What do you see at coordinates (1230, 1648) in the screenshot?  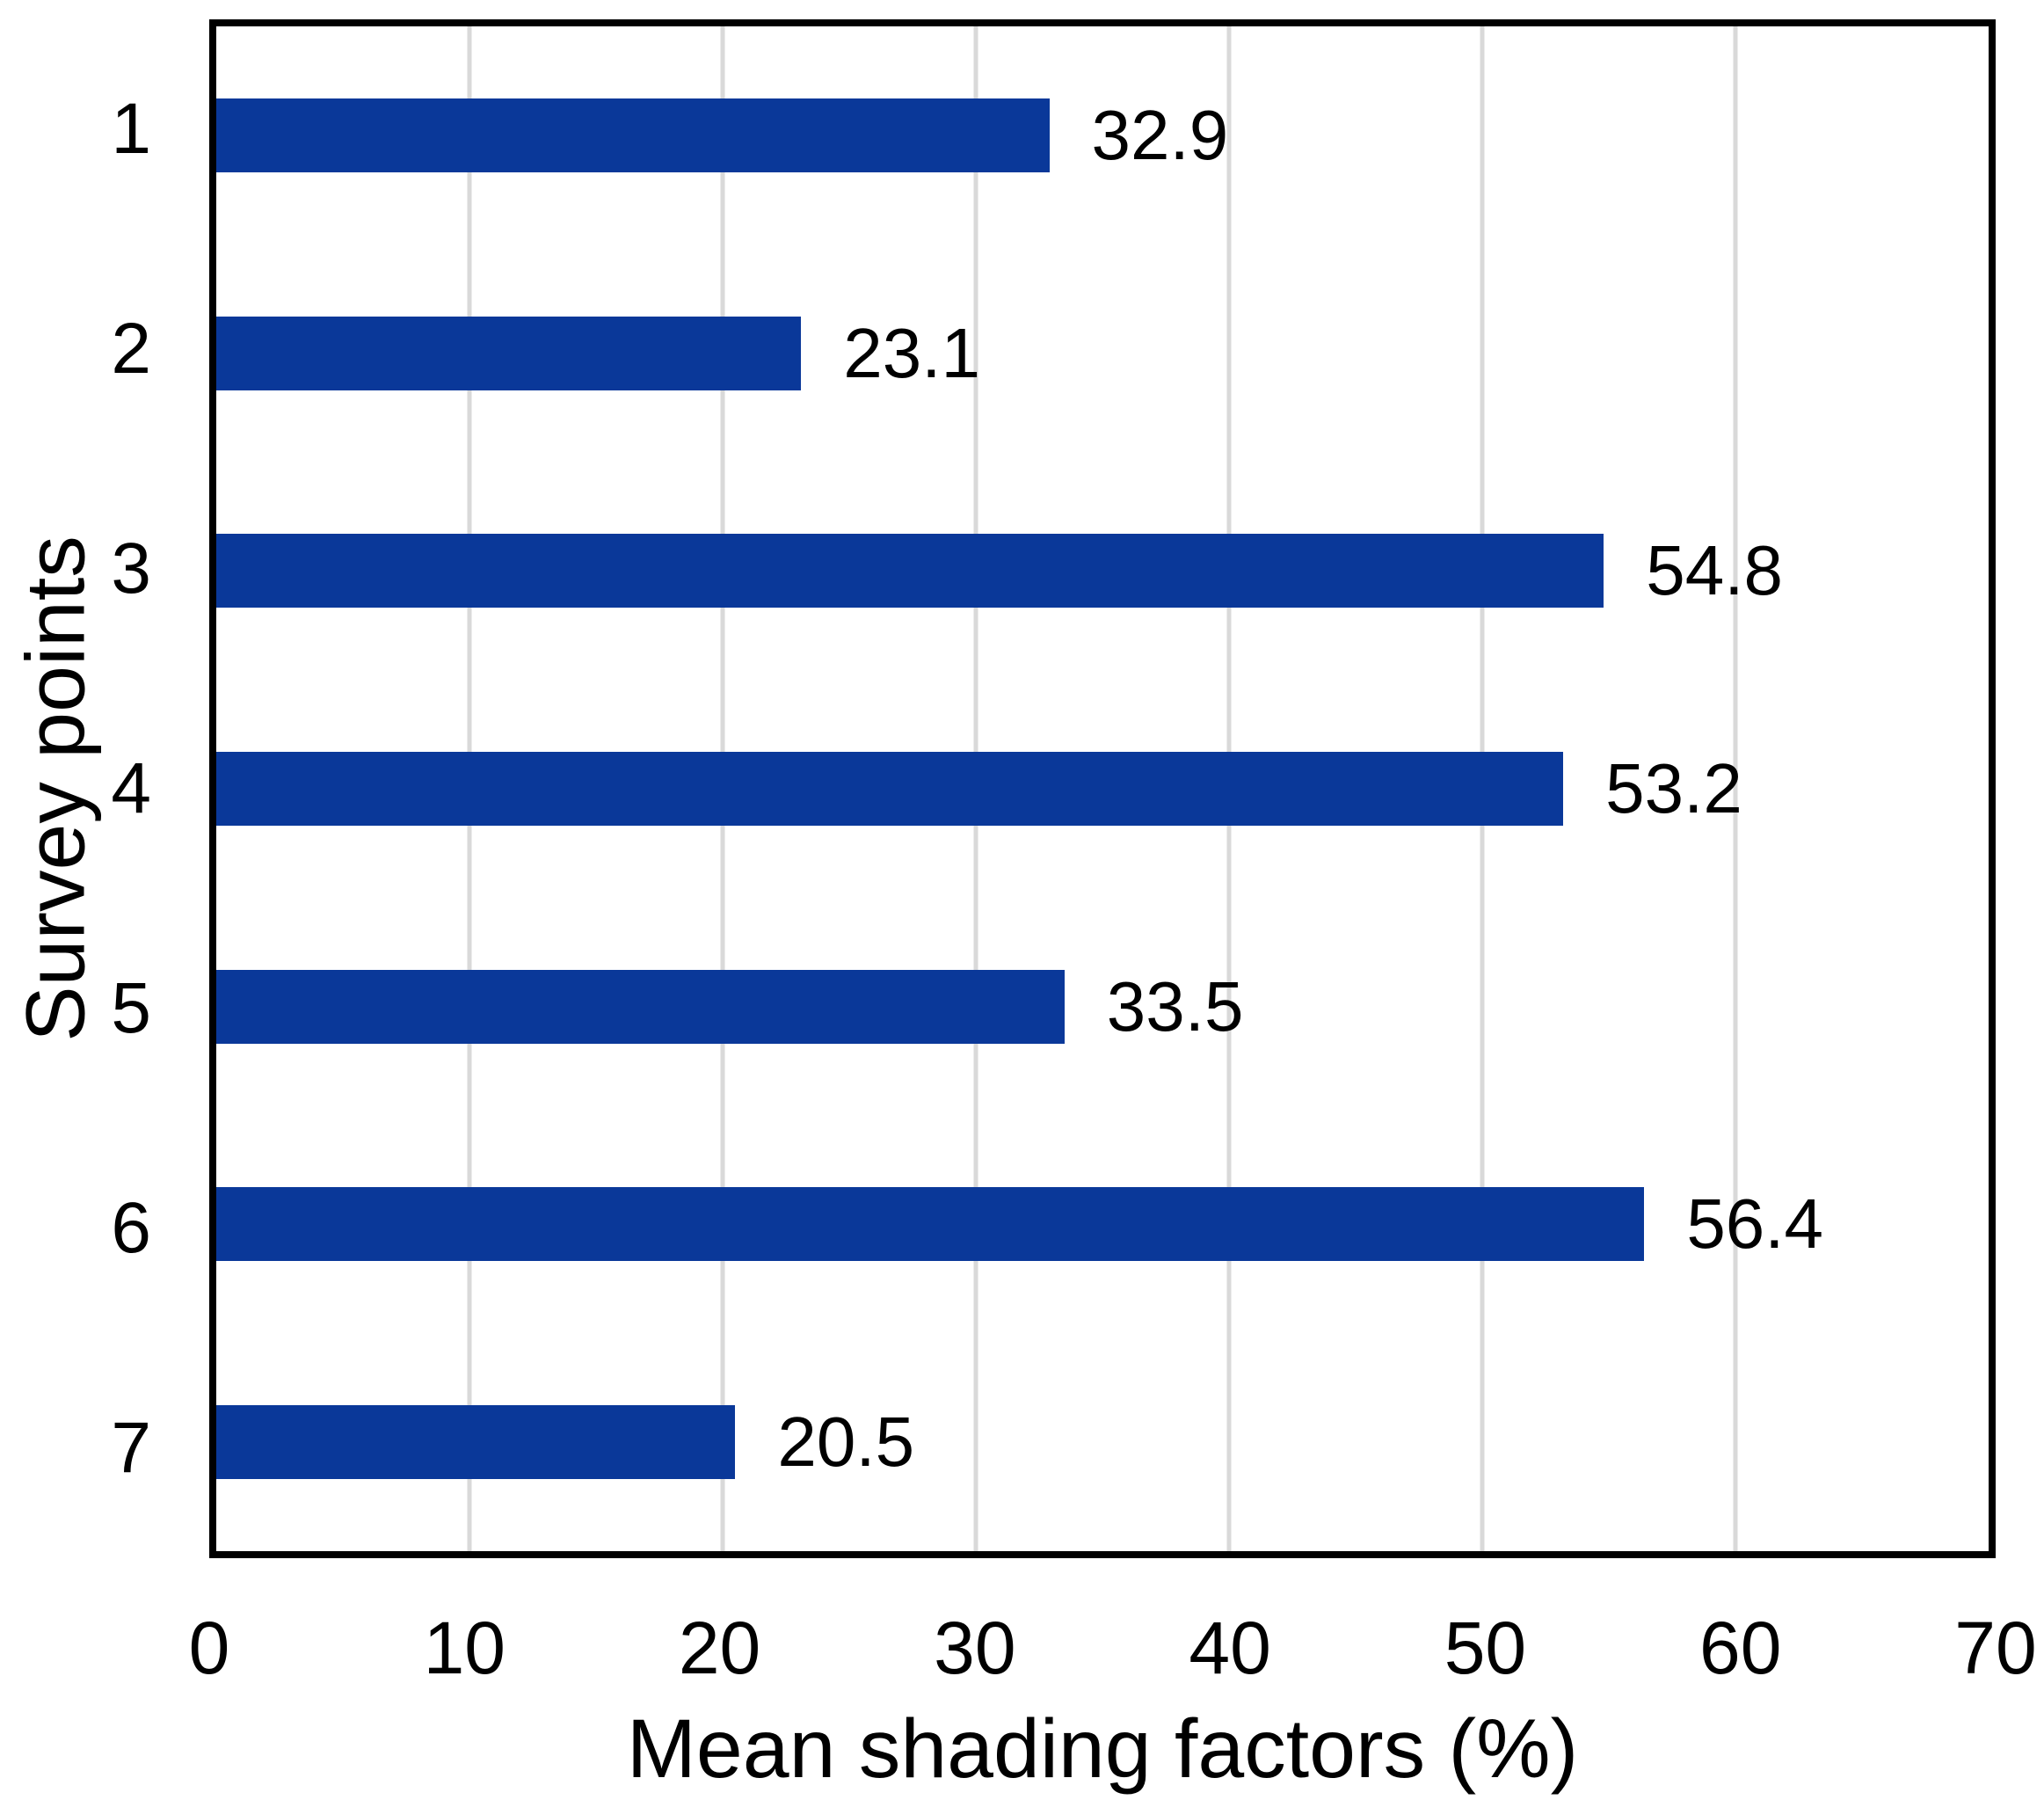 I see `x-tick-label: 40` at bounding box center [1230, 1648].